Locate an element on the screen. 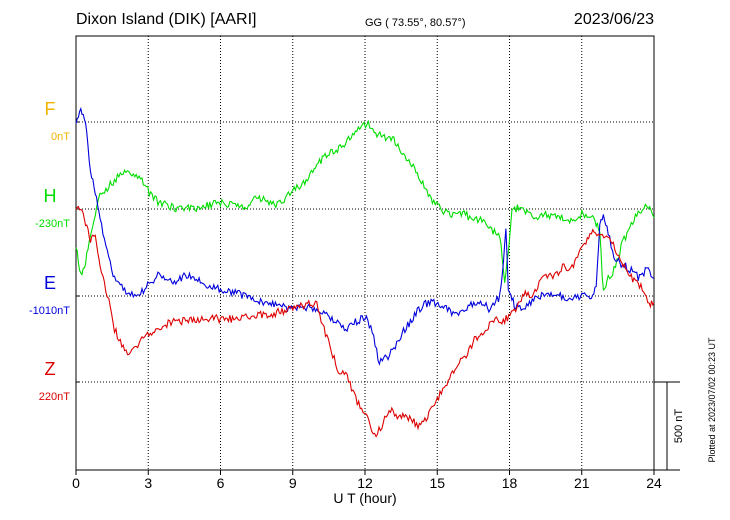 The width and height of the screenshot is (730, 520). x-tick-label: 18 is located at coordinates (510, 483).